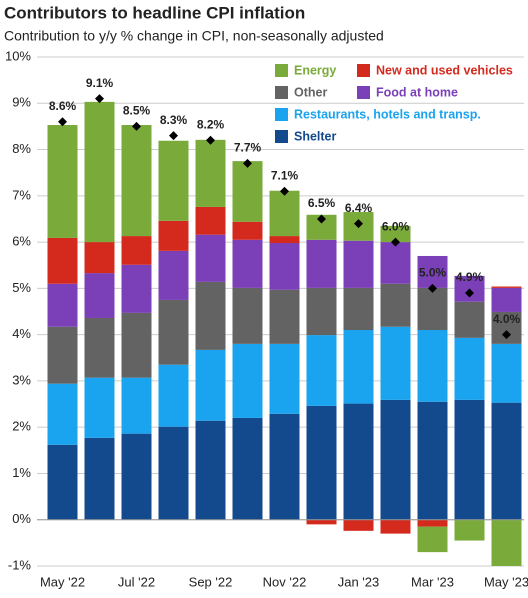 This screenshot has height=598, width=528. I want to click on headline-label: 9.1%, so click(100, 83).